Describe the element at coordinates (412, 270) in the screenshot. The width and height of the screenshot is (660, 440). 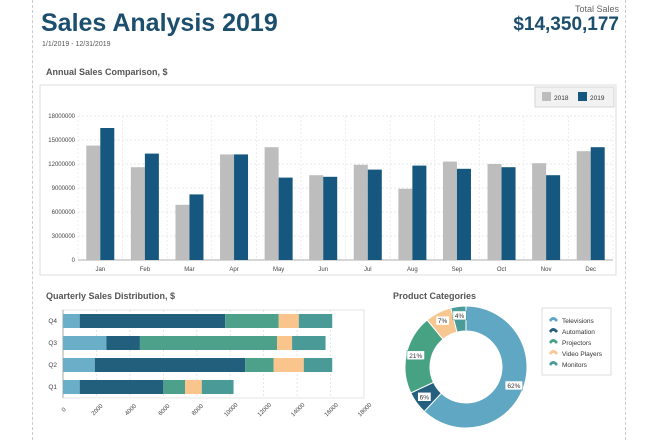
I see `x-tick-label: Aug` at that location.